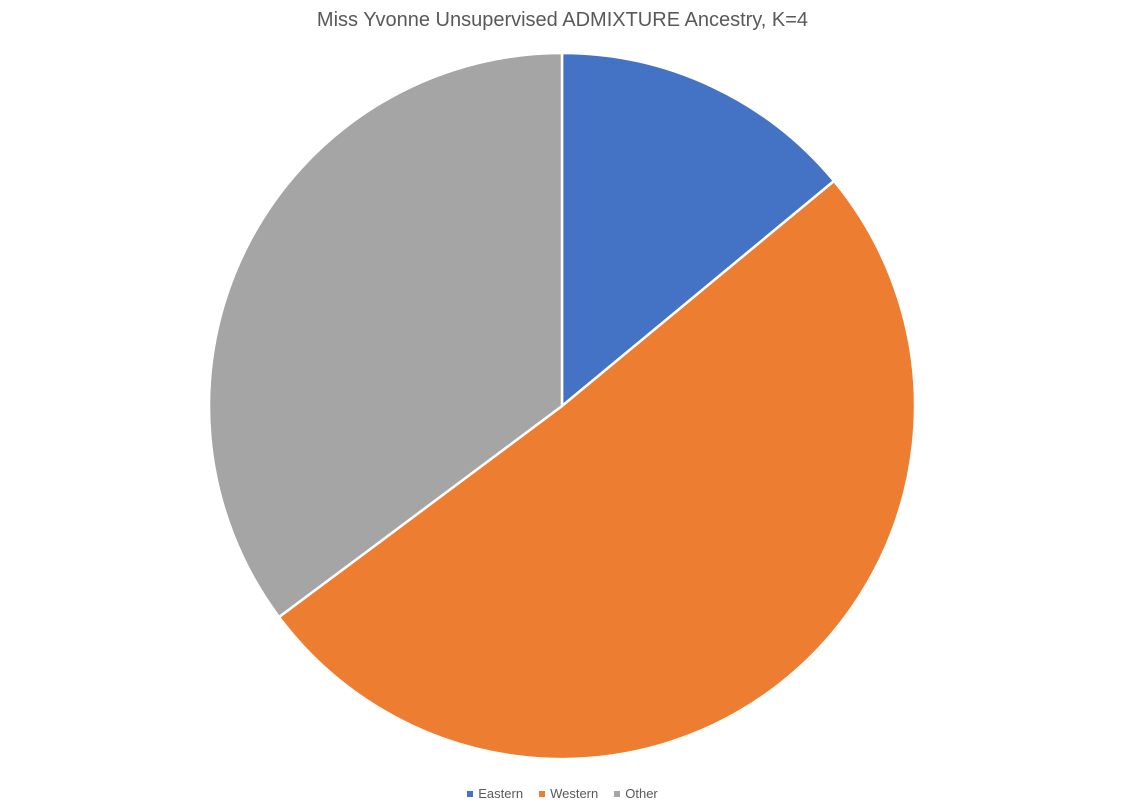 The image size is (1125, 810). What do you see at coordinates (574, 793) in the screenshot?
I see `legend-label-western: Western` at bounding box center [574, 793].